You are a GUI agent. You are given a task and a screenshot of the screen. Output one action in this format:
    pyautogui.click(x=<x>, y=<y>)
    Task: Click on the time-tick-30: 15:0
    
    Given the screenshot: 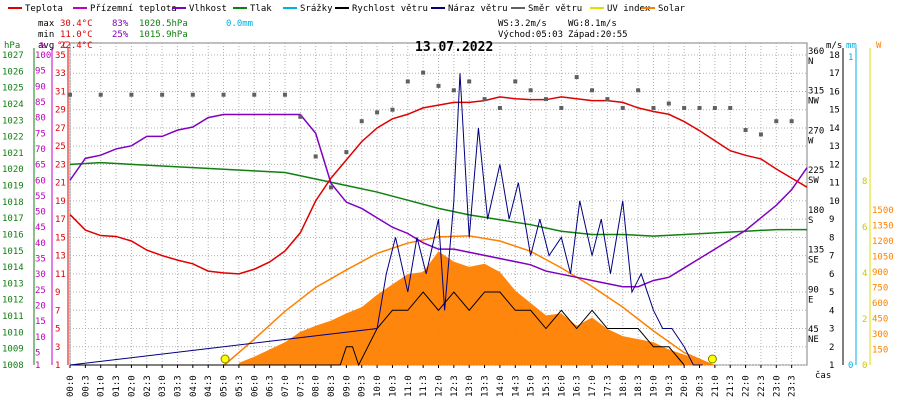 What is the action you would take?
    pyautogui.click(x=532, y=386)
    